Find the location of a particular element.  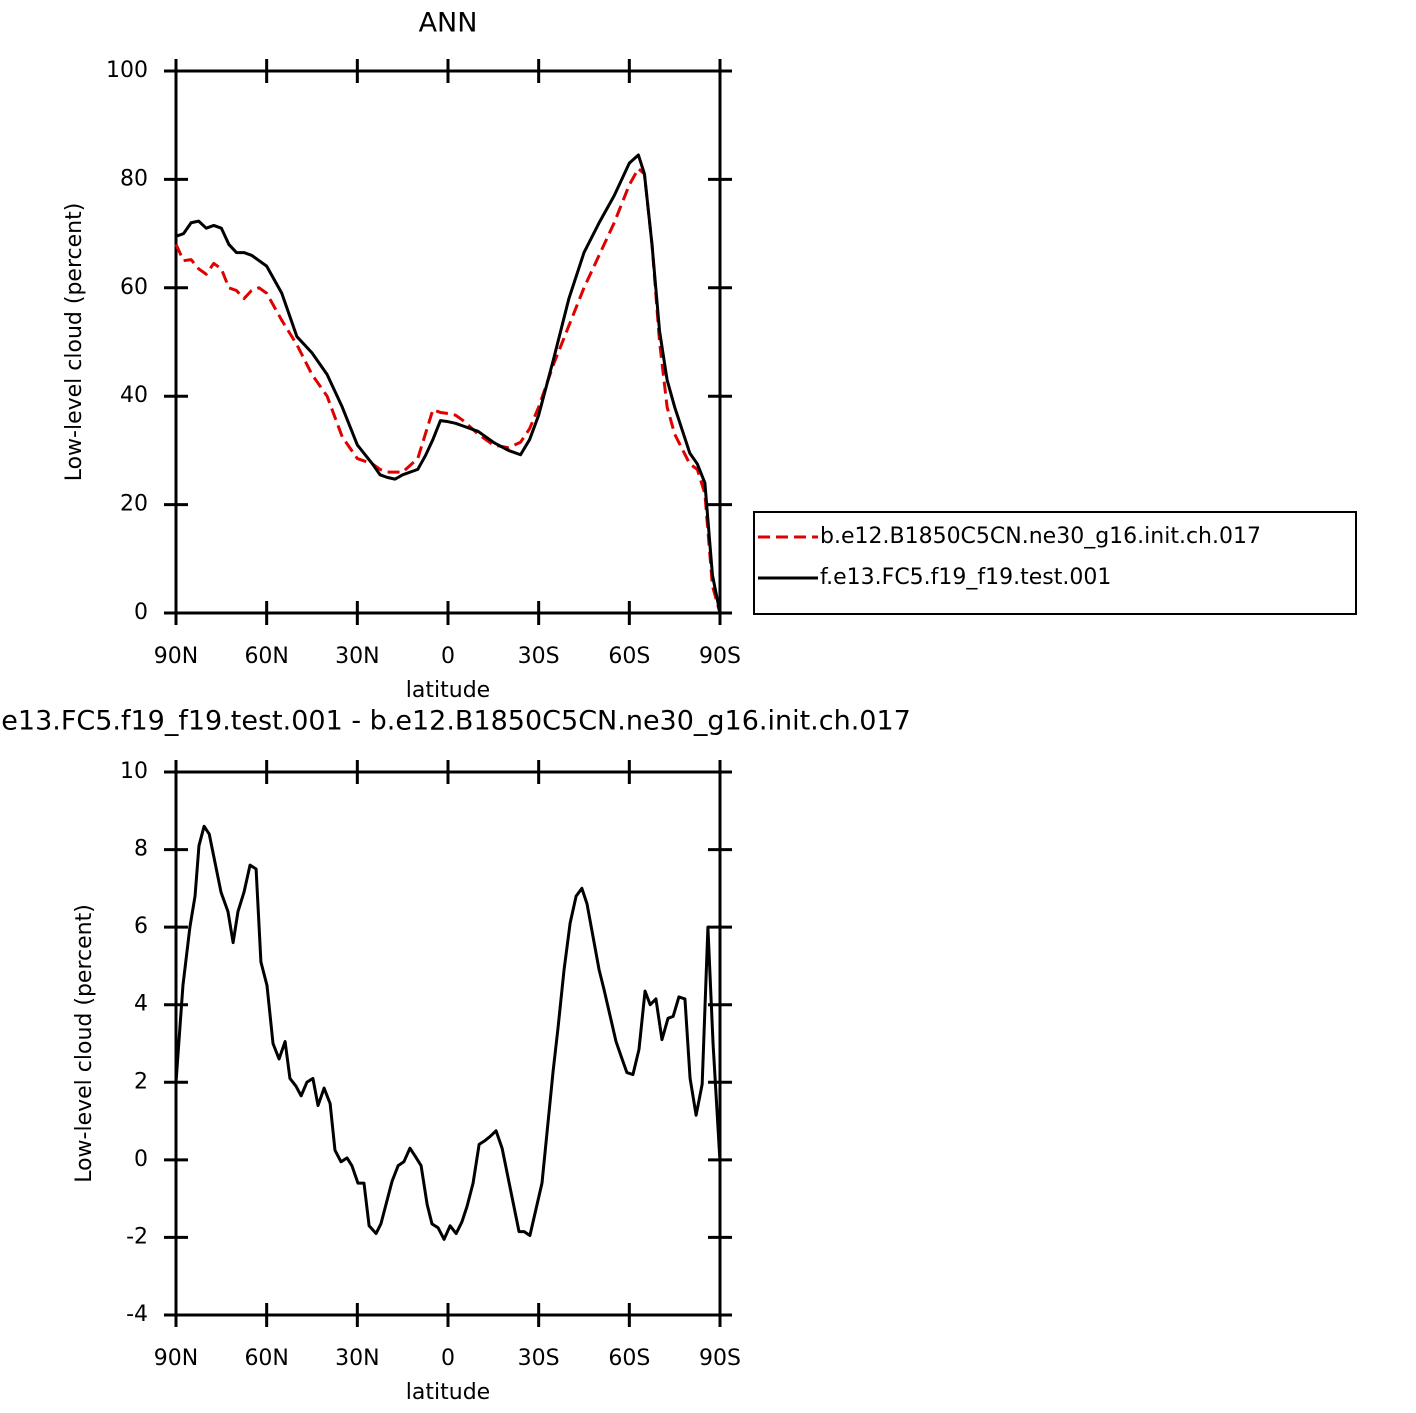

y-tick-label: 4 is located at coordinates (141, 1004).